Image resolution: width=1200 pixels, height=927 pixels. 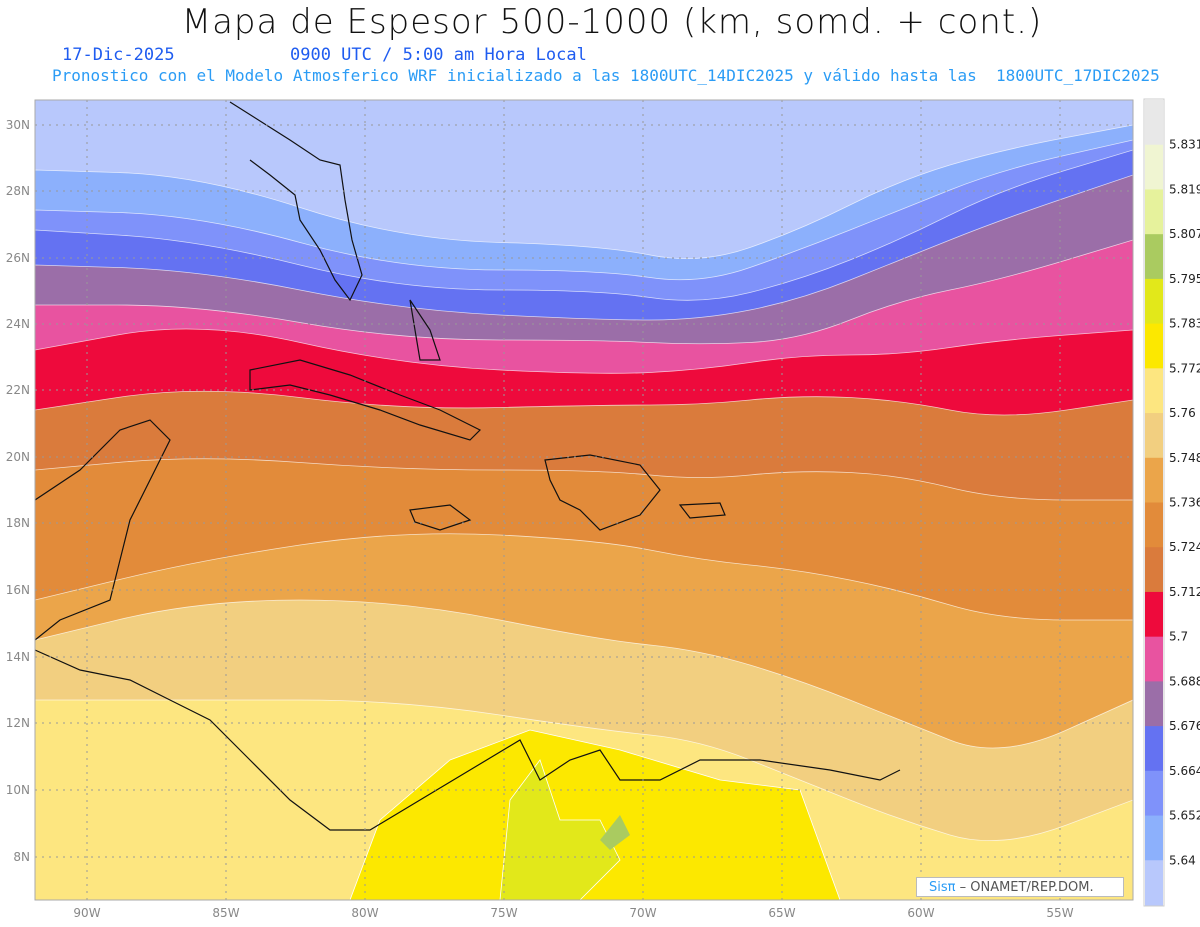 What do you see at coordinates (225, 913) in the screenshot?
I see `lon-label: 85W` at bounding box center [225, 913].